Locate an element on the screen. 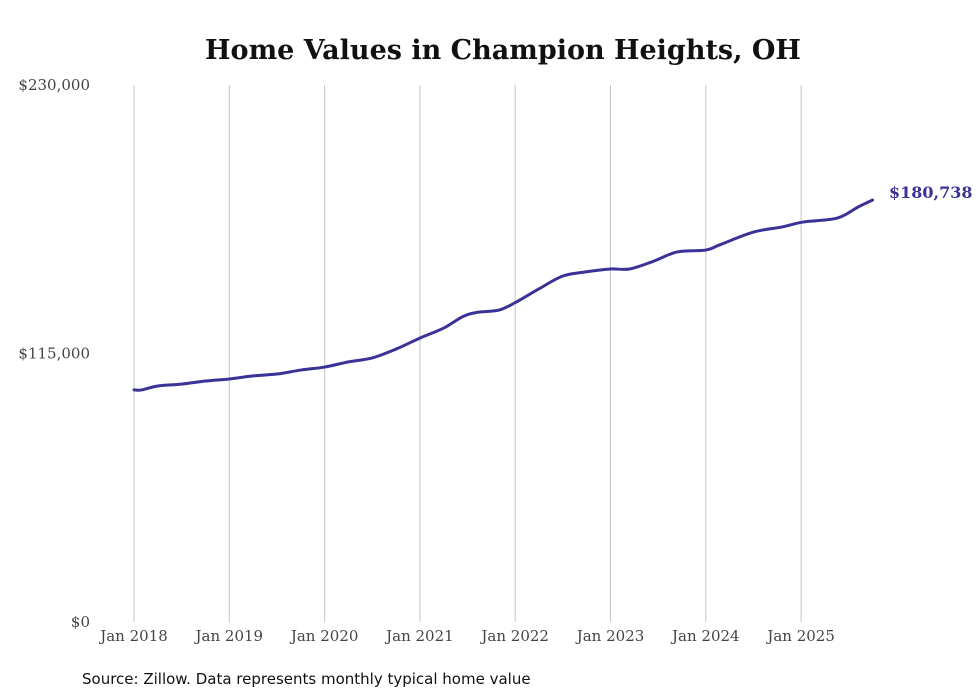 This screenshot has height=699, width=980. y-tick-label: $230,000 is located at coordinates (54, 85).